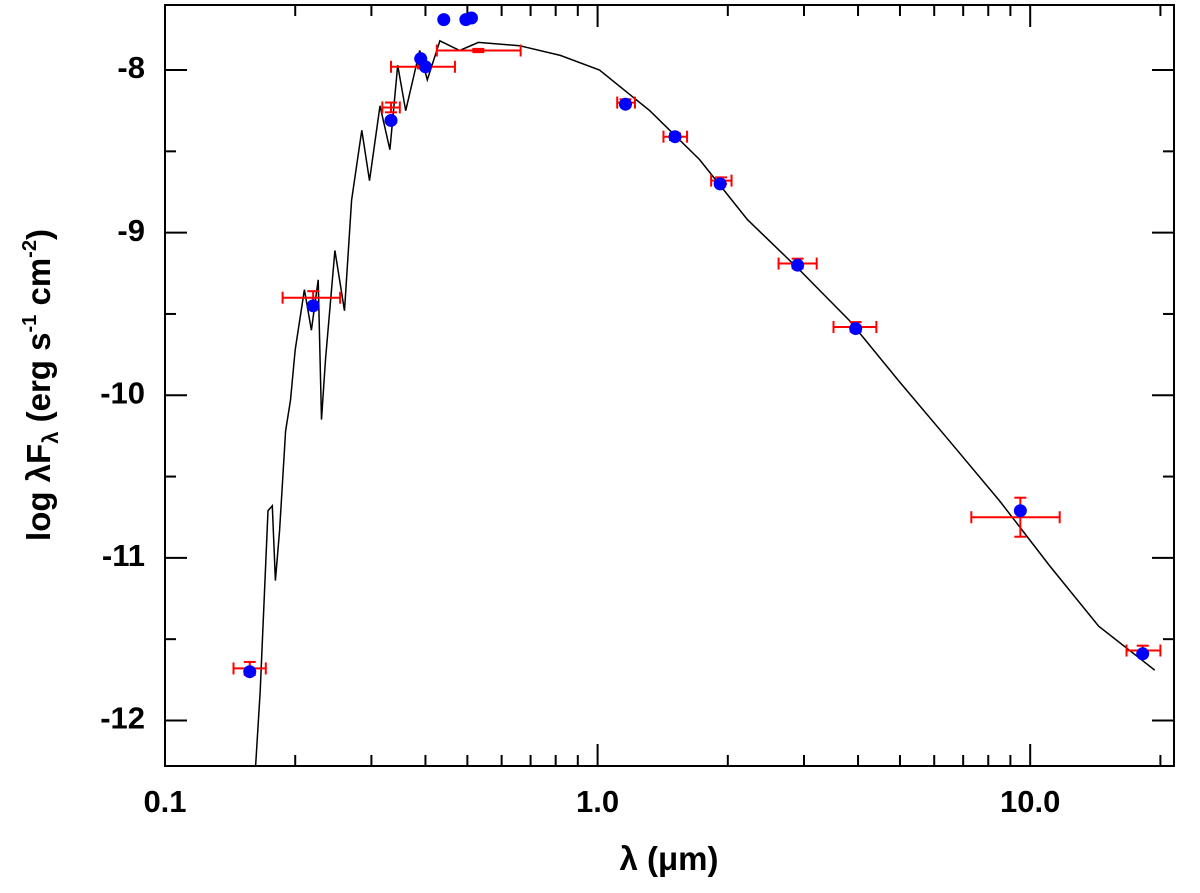 The height and width of the screenshot is (893, 1200). What do you see at coordinates (164, 801) in the screenshot?
I see `x-tick-label: 0.1` at bounding box center [164, 801].